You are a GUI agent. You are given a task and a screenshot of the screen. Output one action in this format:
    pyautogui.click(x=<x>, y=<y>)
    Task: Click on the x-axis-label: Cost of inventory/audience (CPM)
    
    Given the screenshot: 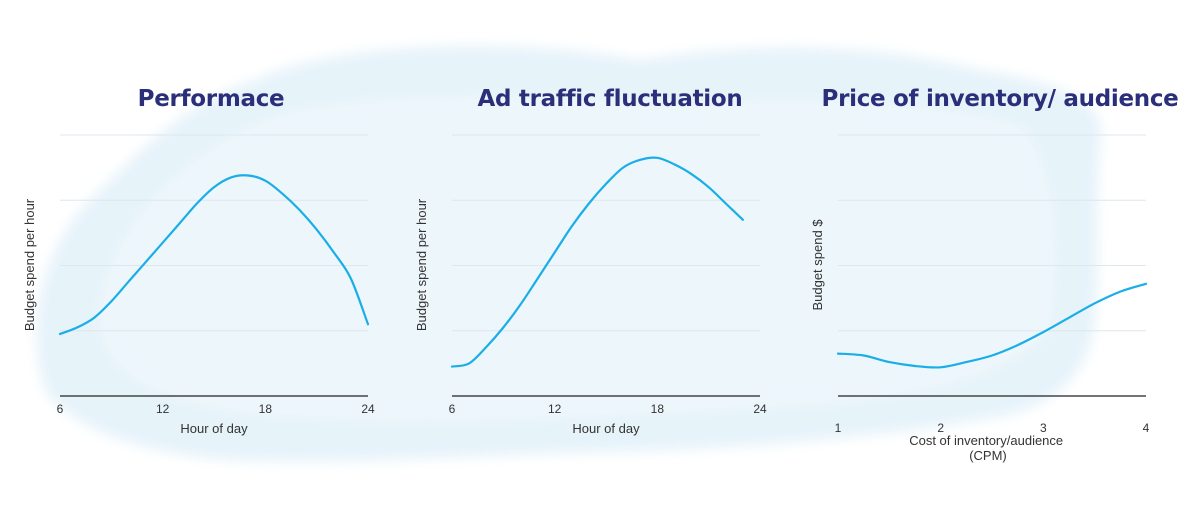 What is the action you would take?
    pyautogui.click(x=988, y=448)
    